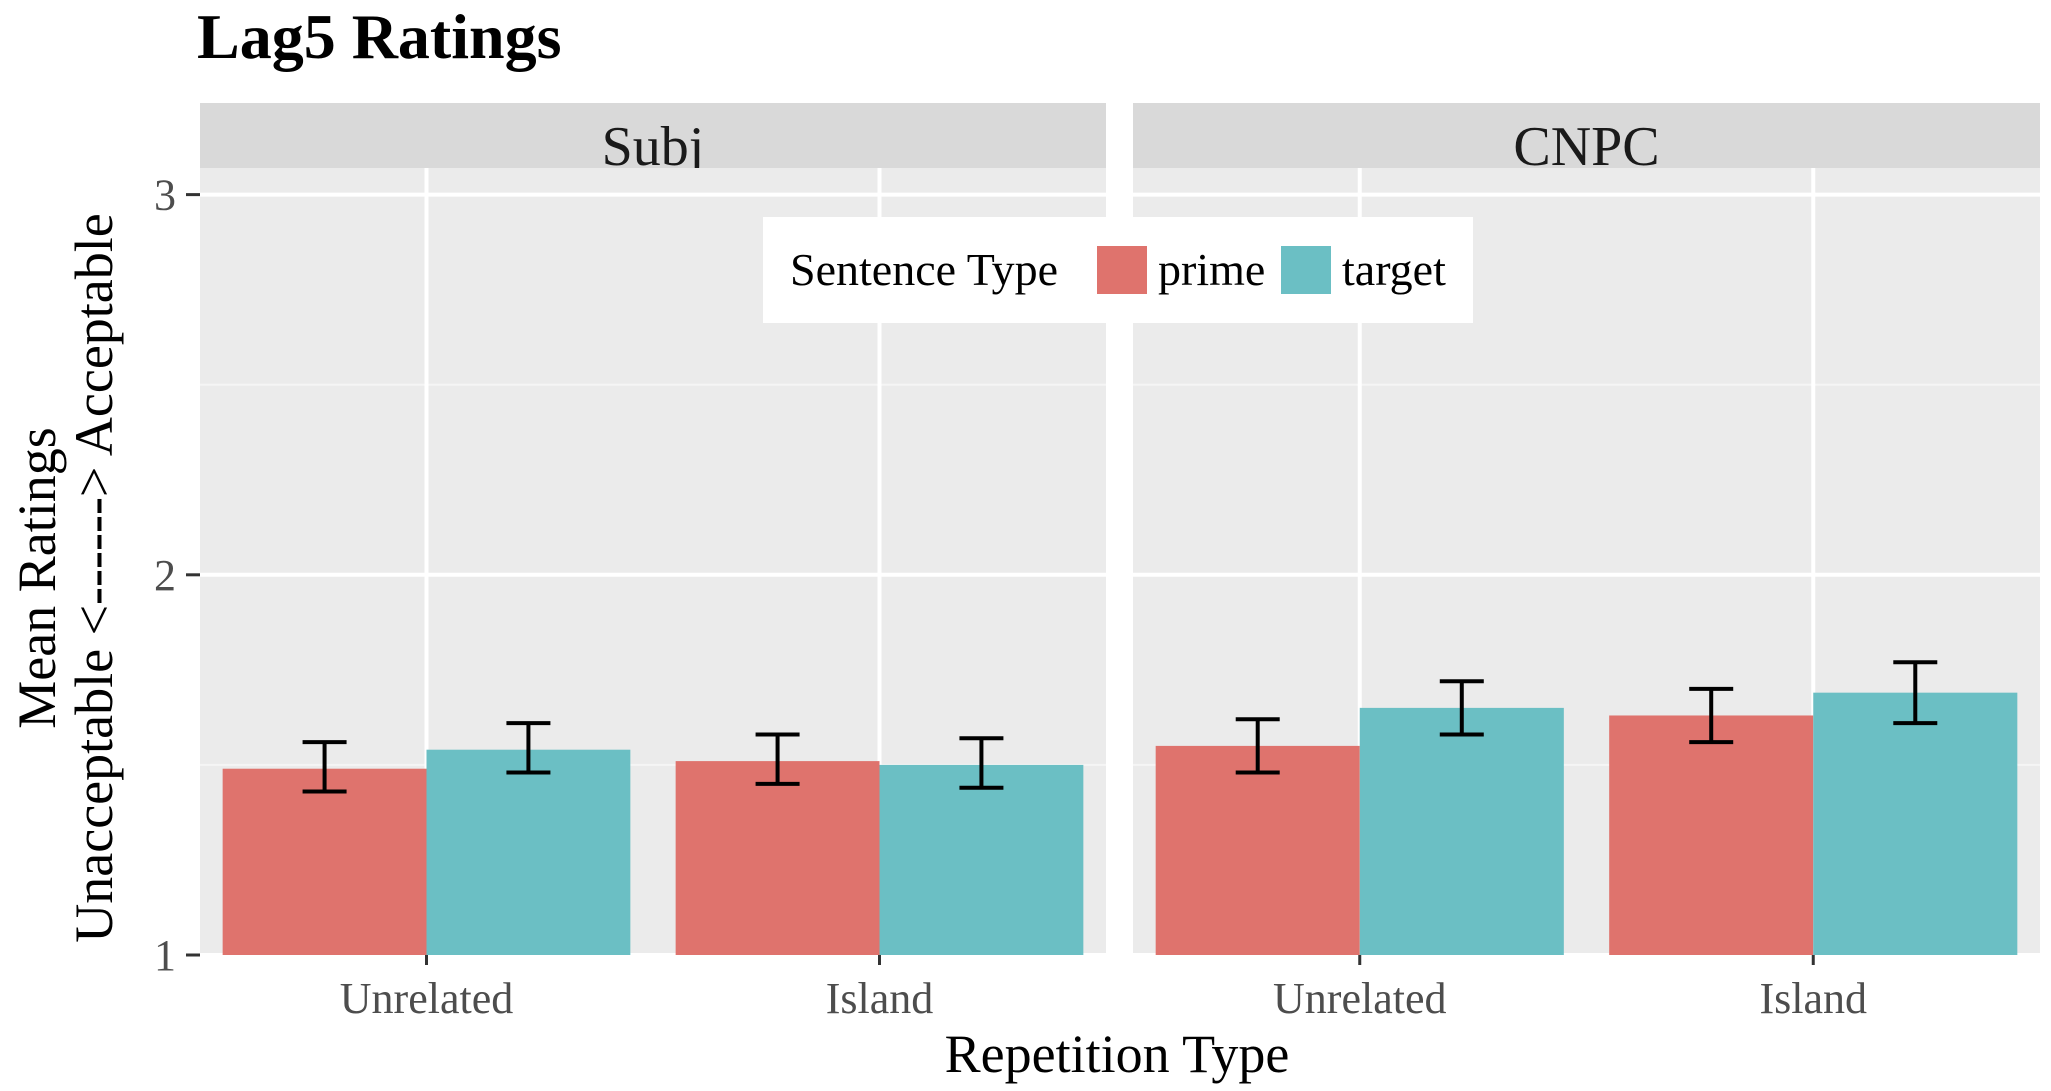  I want to click on facet-strip-label: CNPC, so click(1586, 147).